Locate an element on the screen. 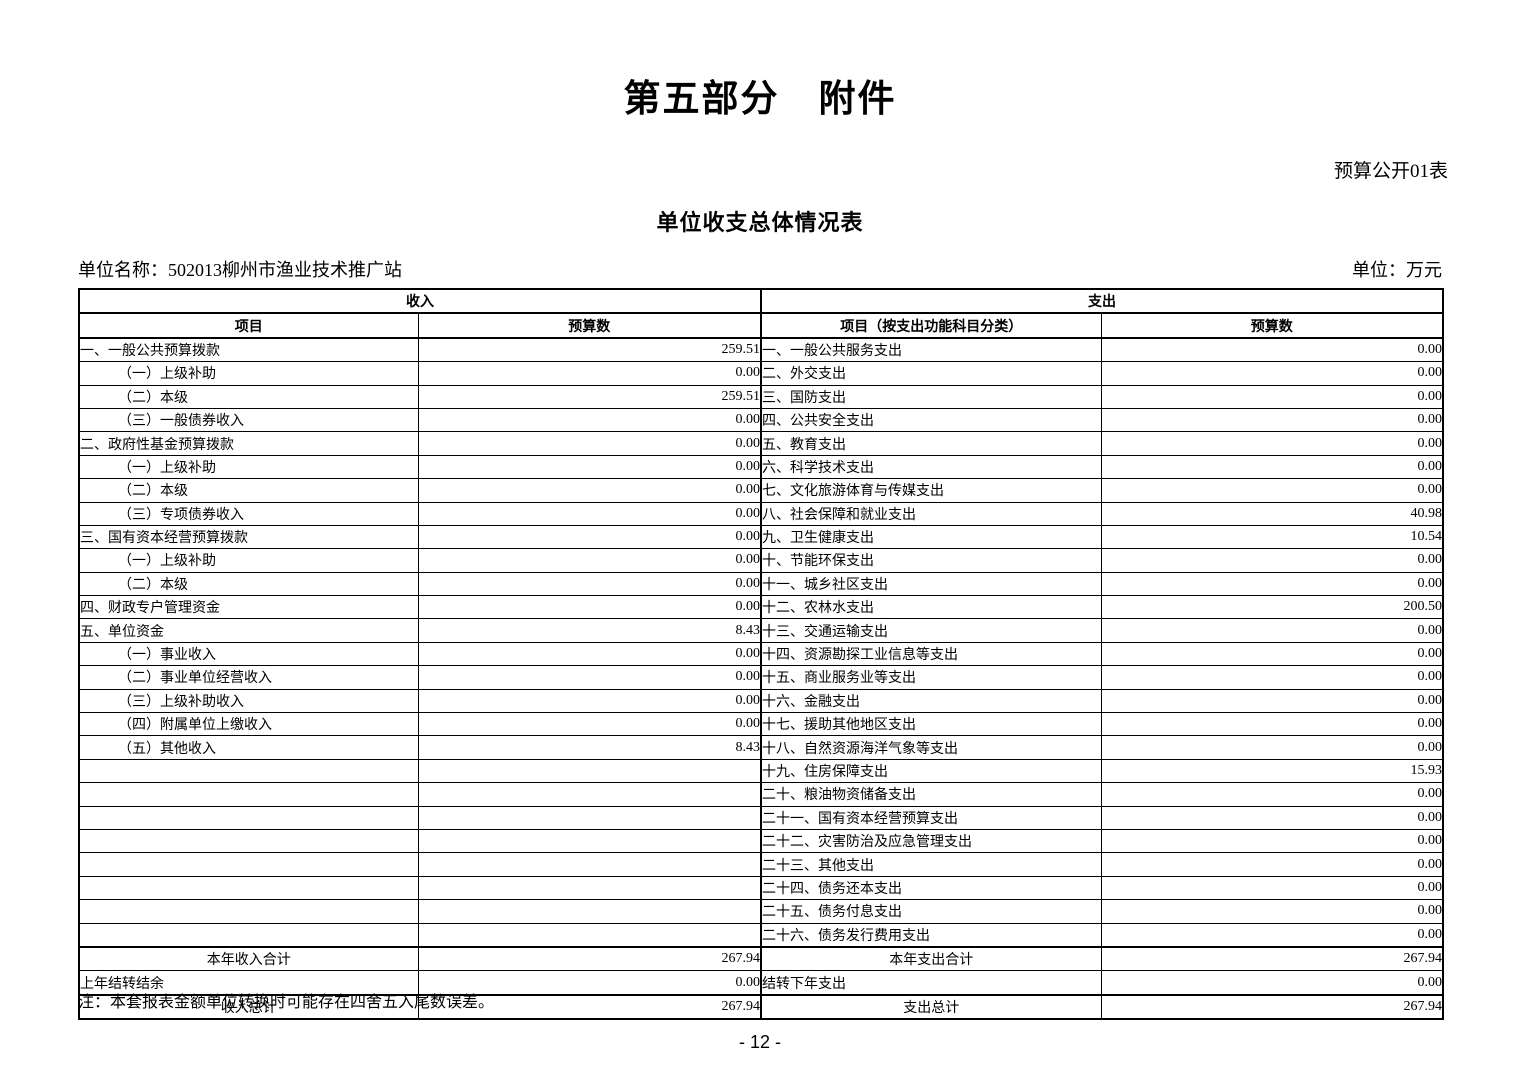 This screenshot has height=1074, width=1520. expense-item-cell: 十八、自然资源海洋气象等支出 is located at coordinates (931, 747).